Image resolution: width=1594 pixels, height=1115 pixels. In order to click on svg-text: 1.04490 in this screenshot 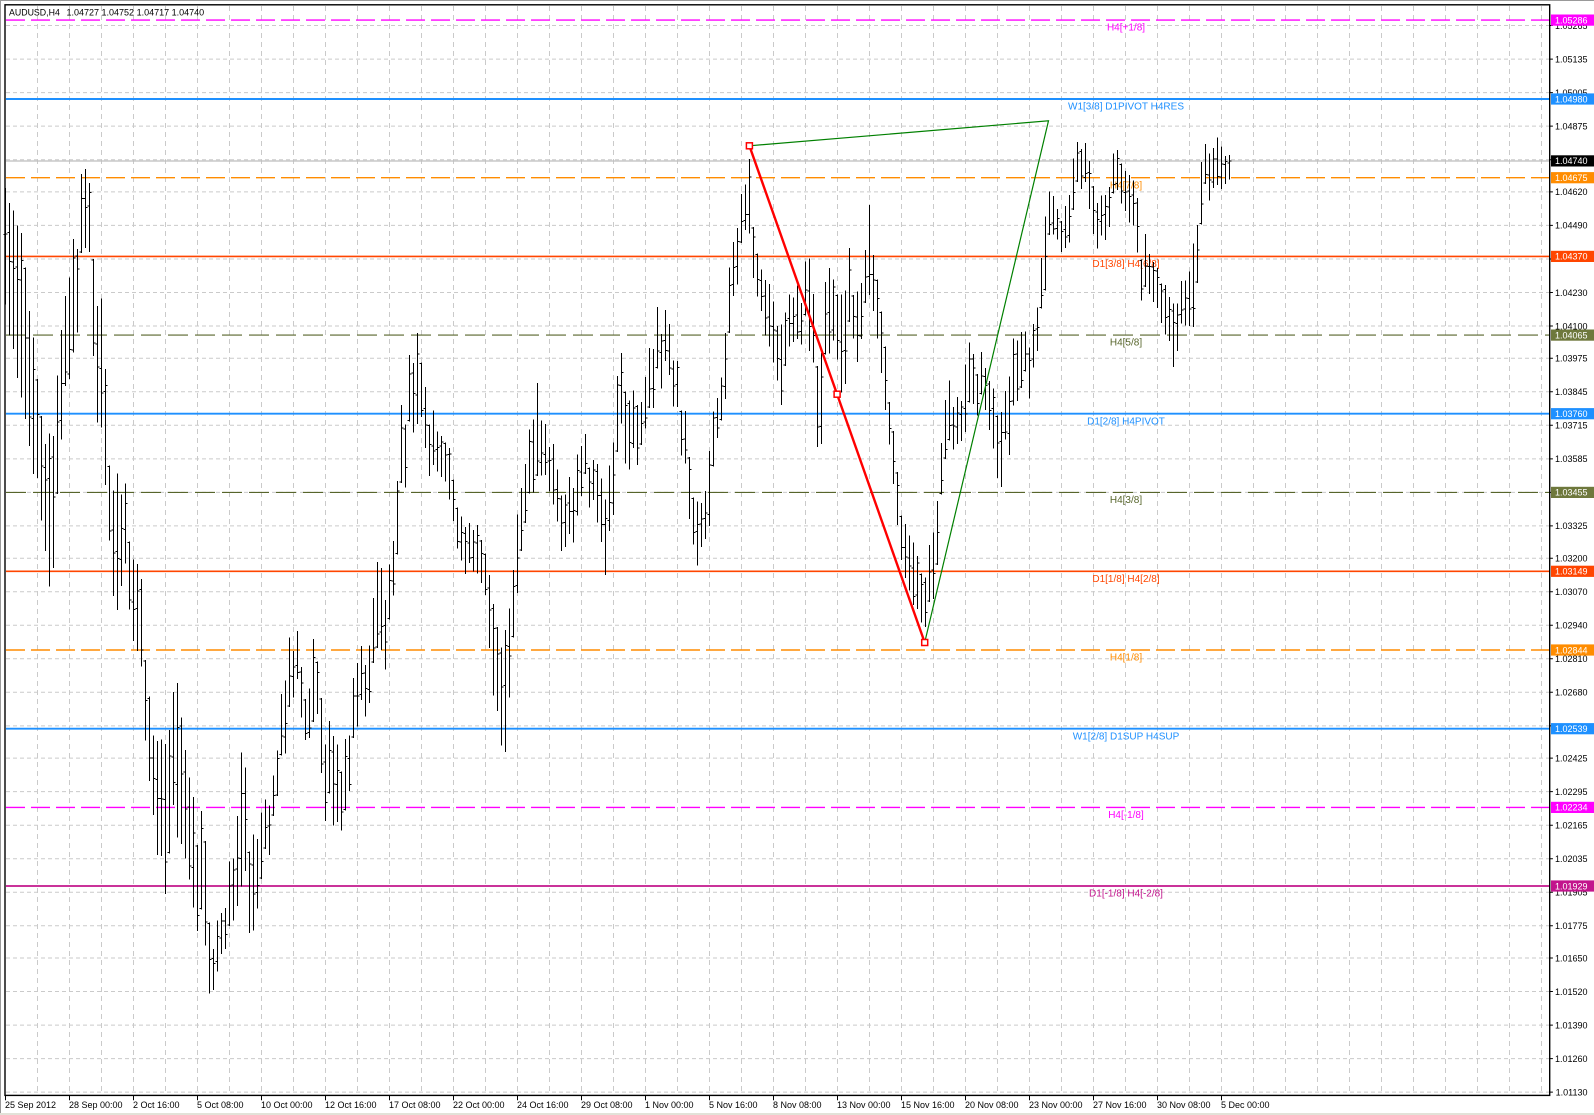, I will do `click(1571, 226)`.